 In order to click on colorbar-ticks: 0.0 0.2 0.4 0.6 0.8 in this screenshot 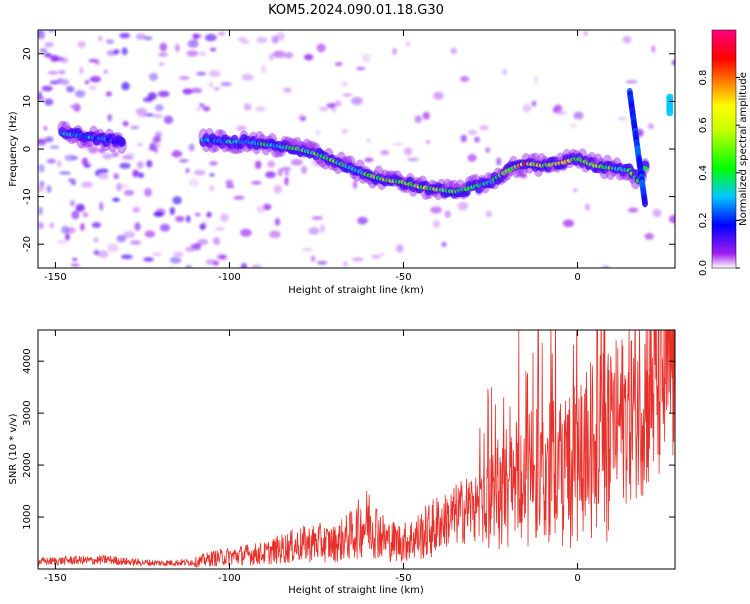, I will do `click(719, 173)`.